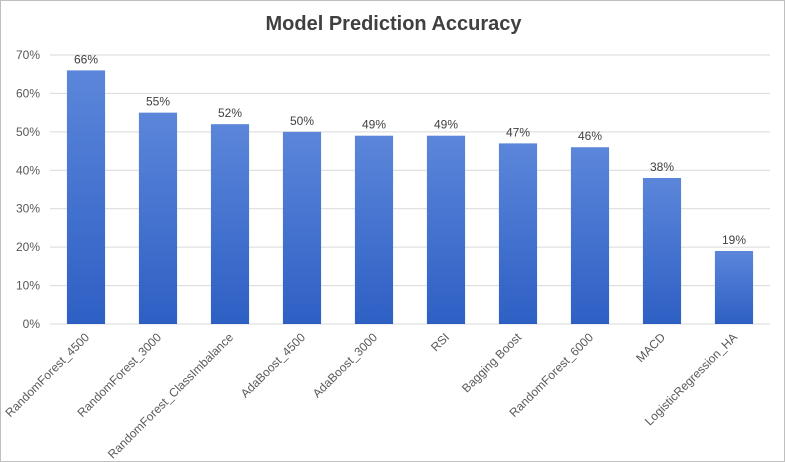 The height and width of the screenshot is (462, 785). Describe the element at coordinates (518, 132) in the screenshot. I see `data-label: 47%` at that location.